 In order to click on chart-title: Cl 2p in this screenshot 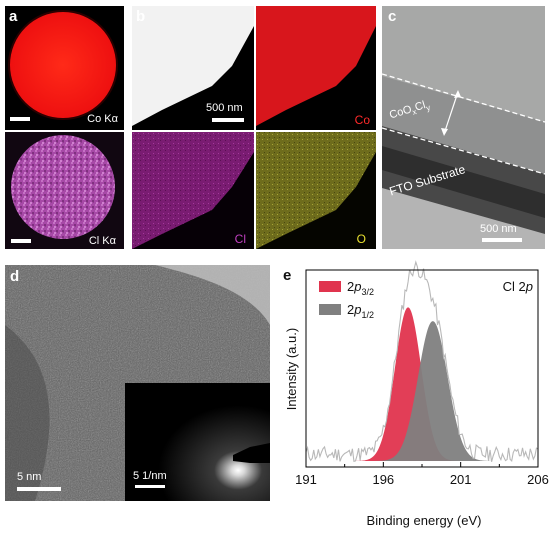, I will do `click(518, 286)`.